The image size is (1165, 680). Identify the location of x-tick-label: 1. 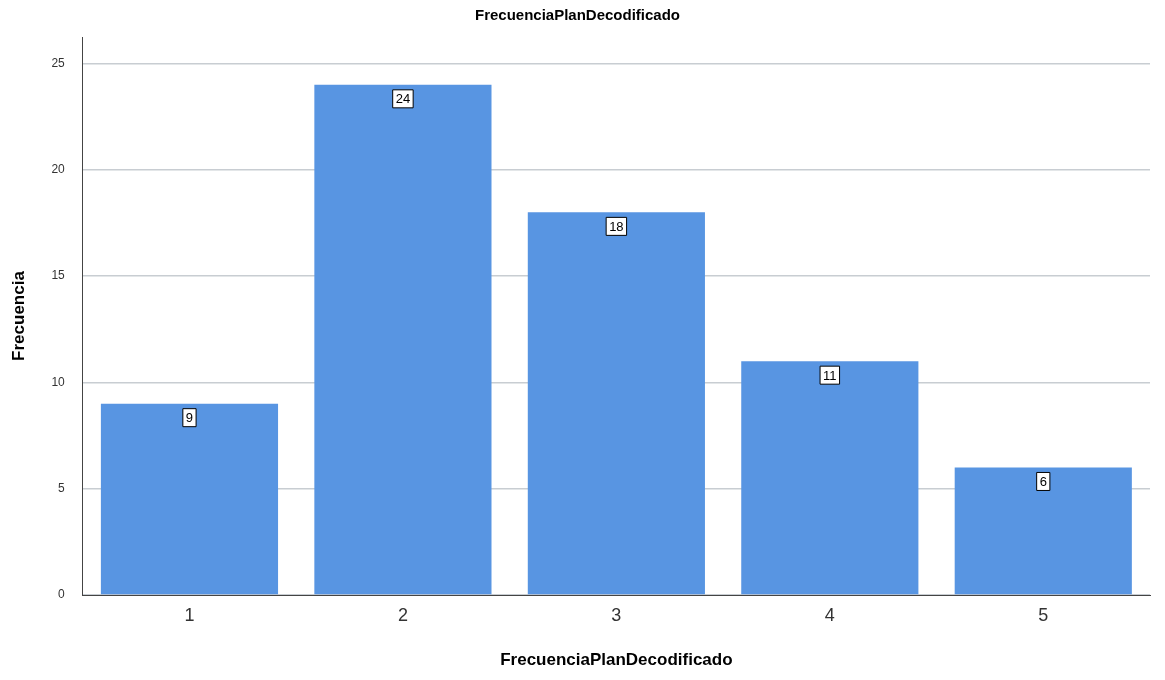
(189, 614).